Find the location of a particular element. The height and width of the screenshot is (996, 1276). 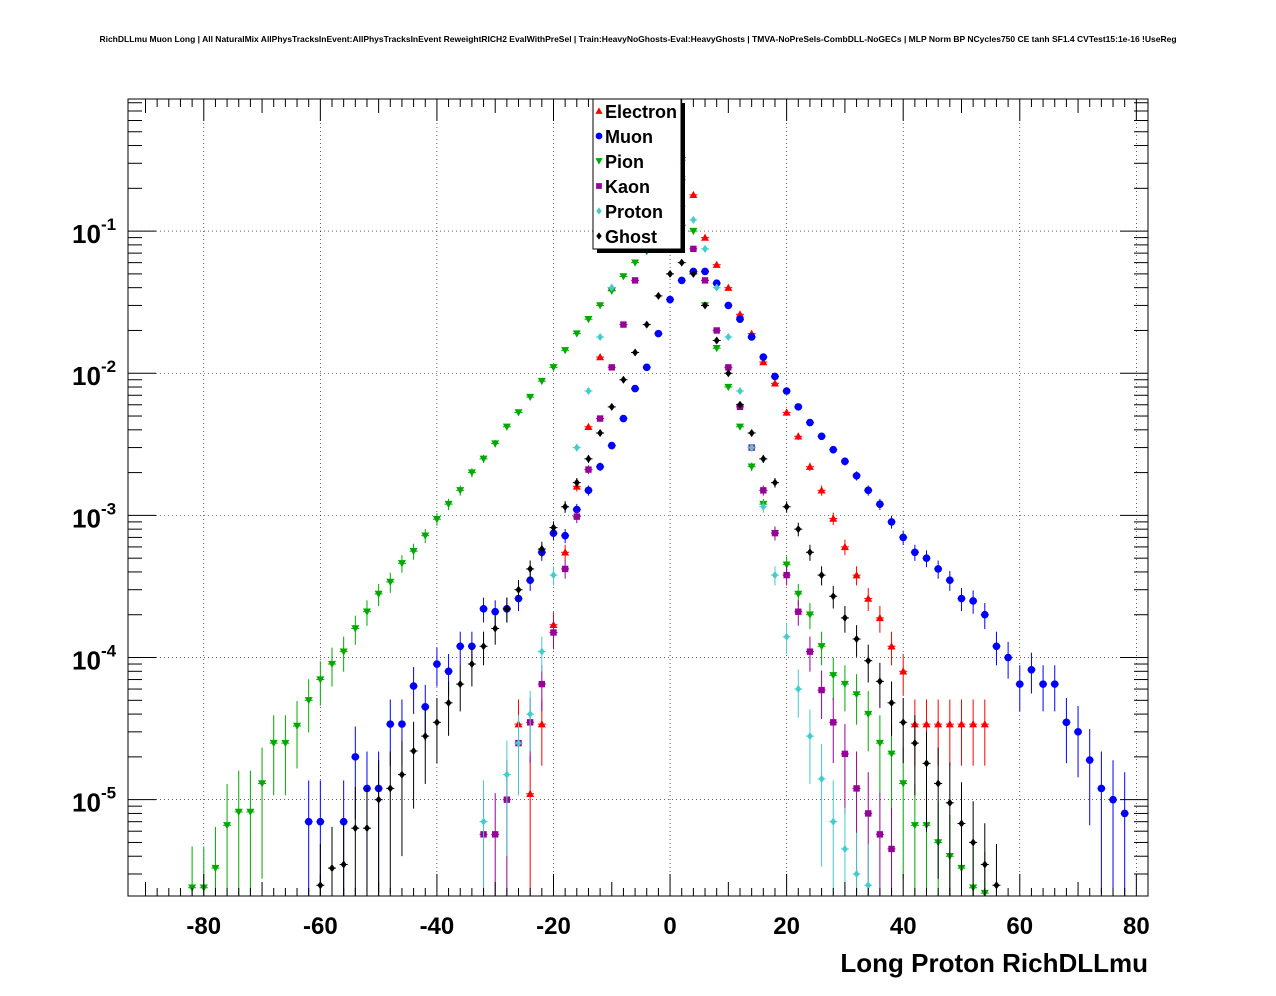

legend-label-electron: Electron is located at coordinates (641, 112).